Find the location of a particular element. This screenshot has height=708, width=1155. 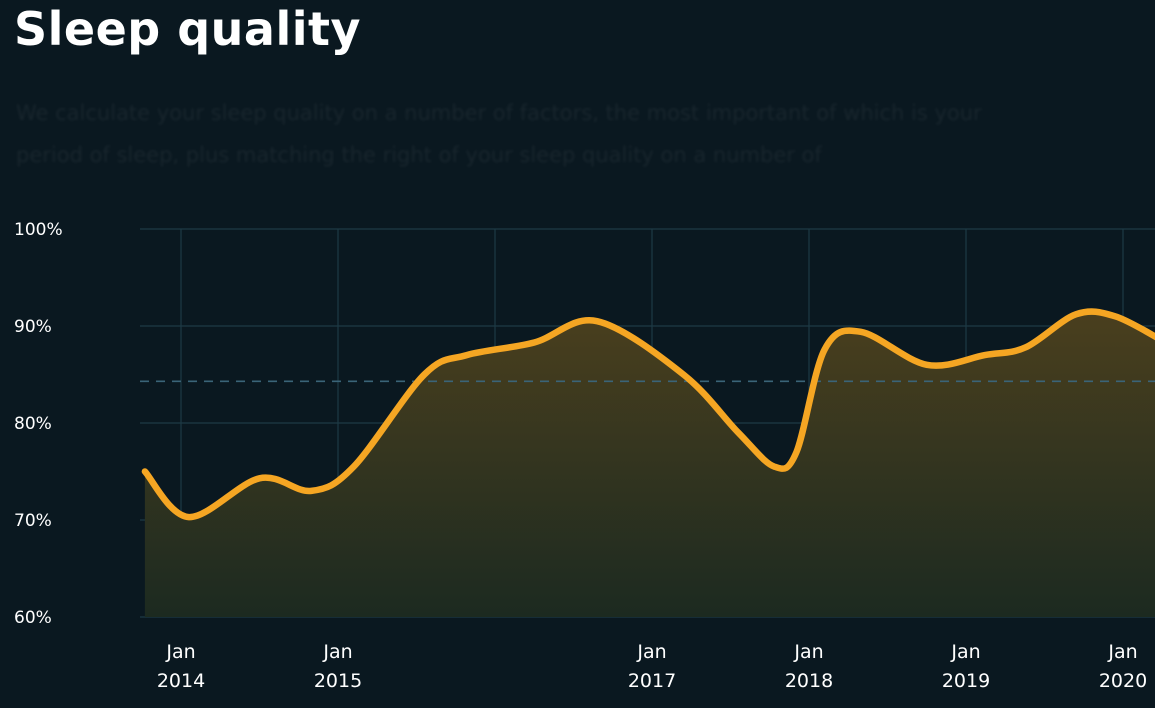

y-axis: 100% 90% 80% 70% 60% is located at coordinates (38, 424).